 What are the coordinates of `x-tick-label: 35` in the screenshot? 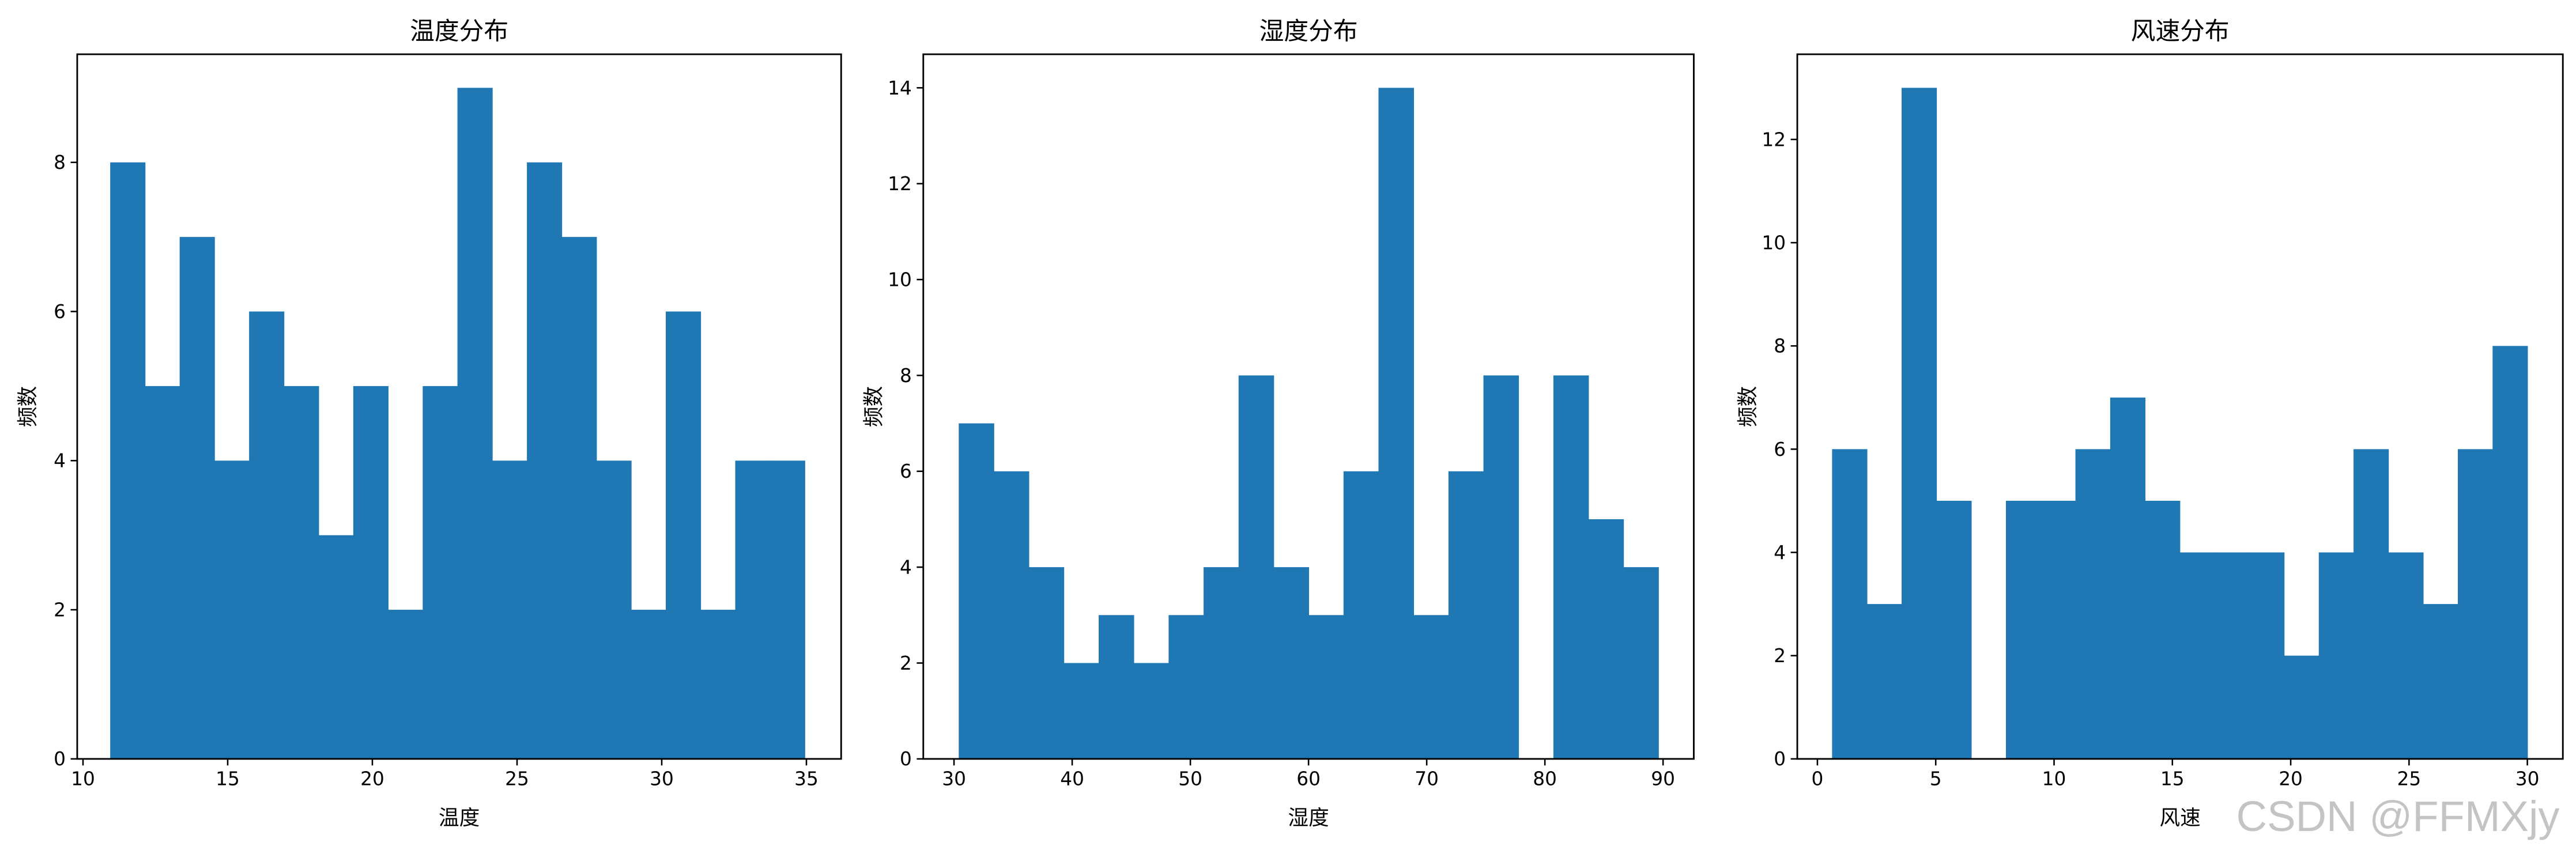 It's located at (806, 779).